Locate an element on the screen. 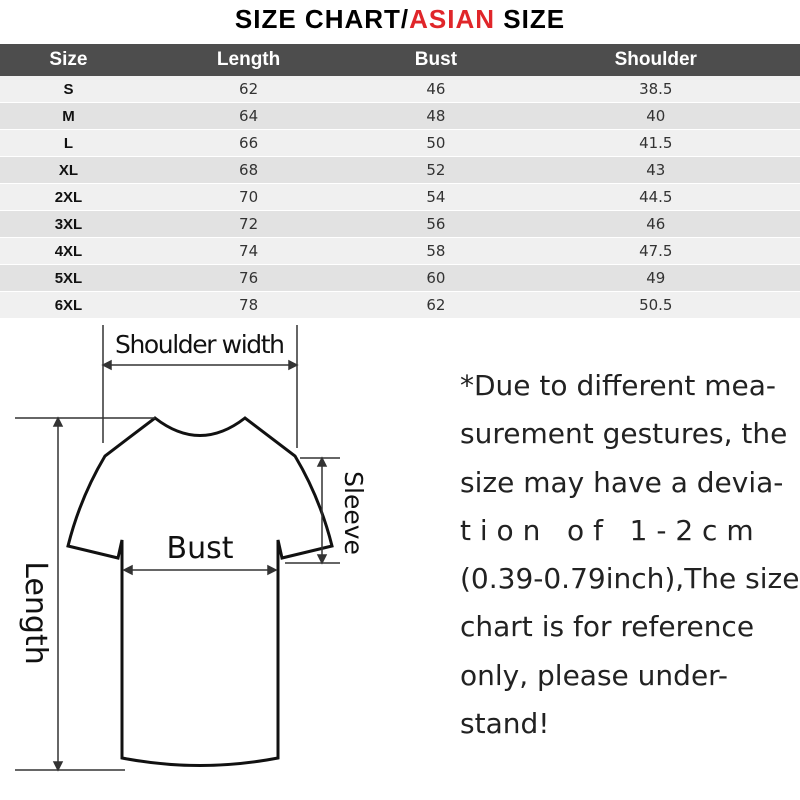  table-cell: 40 is located at coordinates (655, 116).